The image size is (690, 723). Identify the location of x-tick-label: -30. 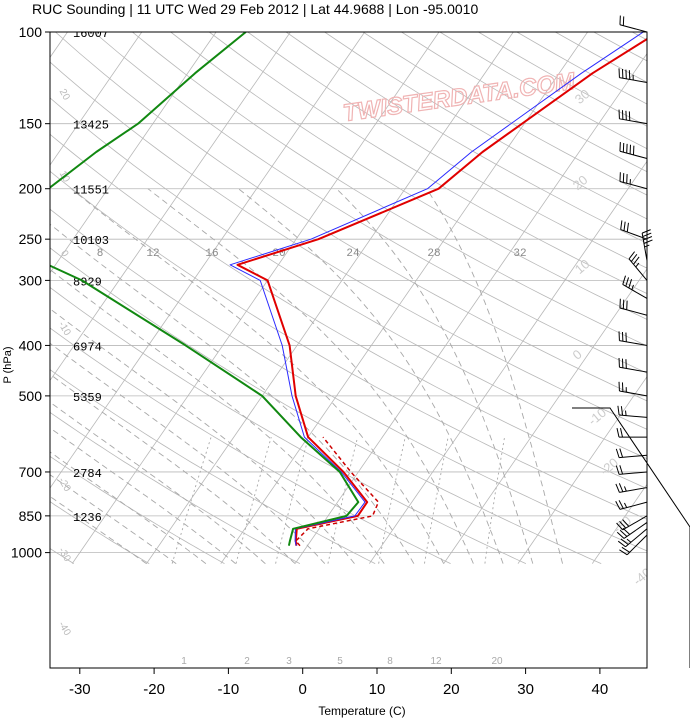
(80, 689).